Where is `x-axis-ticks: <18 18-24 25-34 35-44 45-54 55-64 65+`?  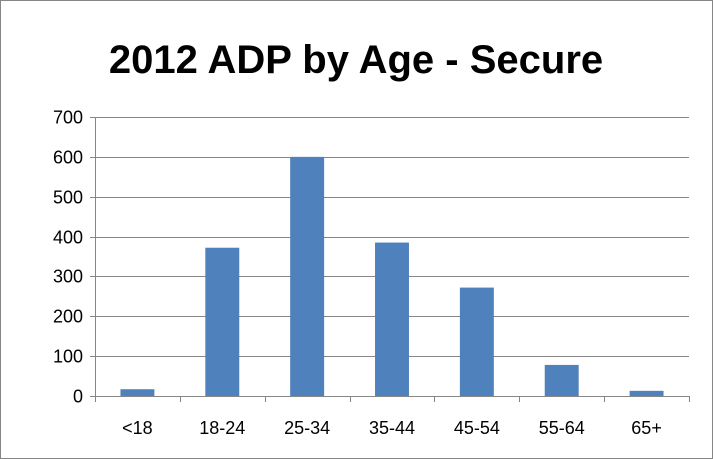
x-axis-ticks: <18 18-24 25-34 35-44 45-54 55-64 65+ is located at coordinates (392, 428).